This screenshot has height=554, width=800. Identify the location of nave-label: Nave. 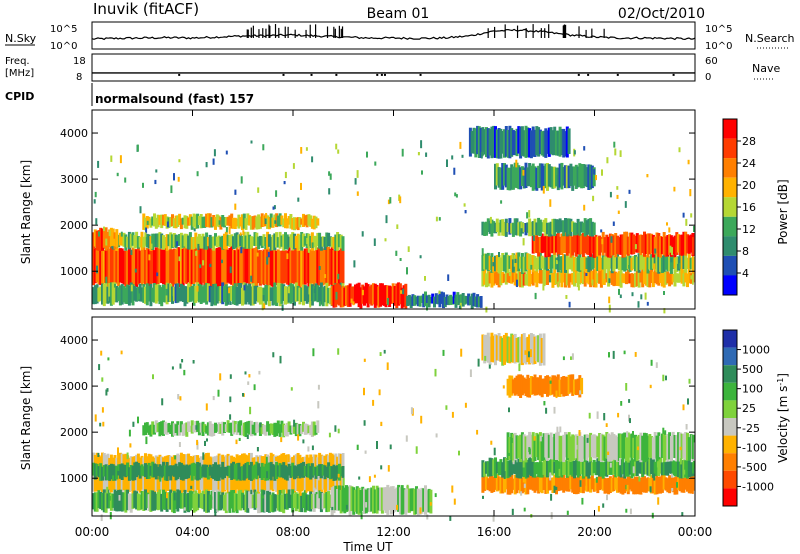
(766, 68).